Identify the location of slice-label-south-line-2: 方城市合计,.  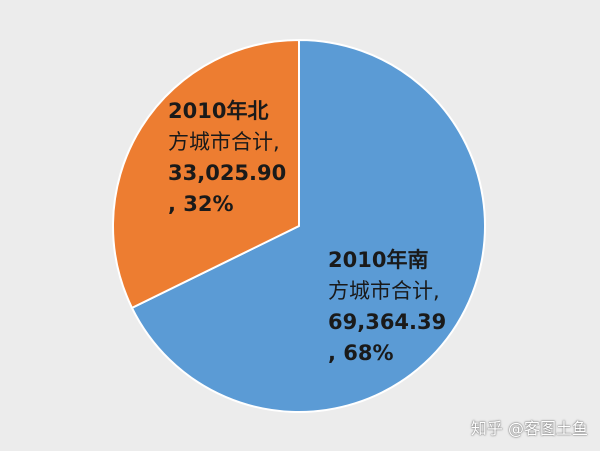
(384, 291).